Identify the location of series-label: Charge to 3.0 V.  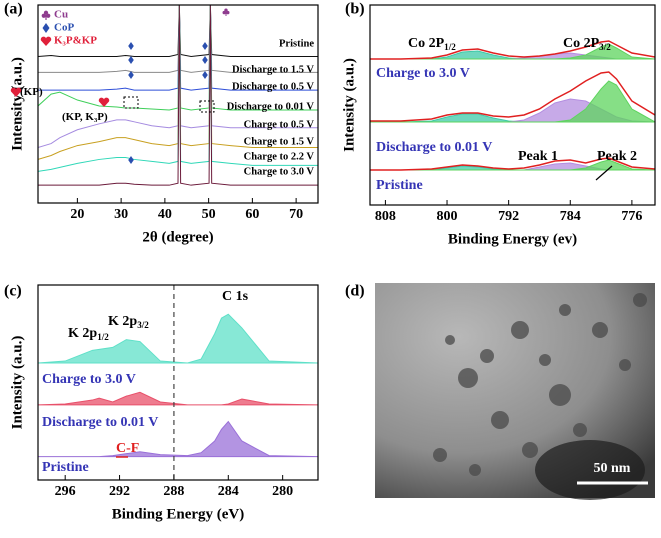
(279, 171).